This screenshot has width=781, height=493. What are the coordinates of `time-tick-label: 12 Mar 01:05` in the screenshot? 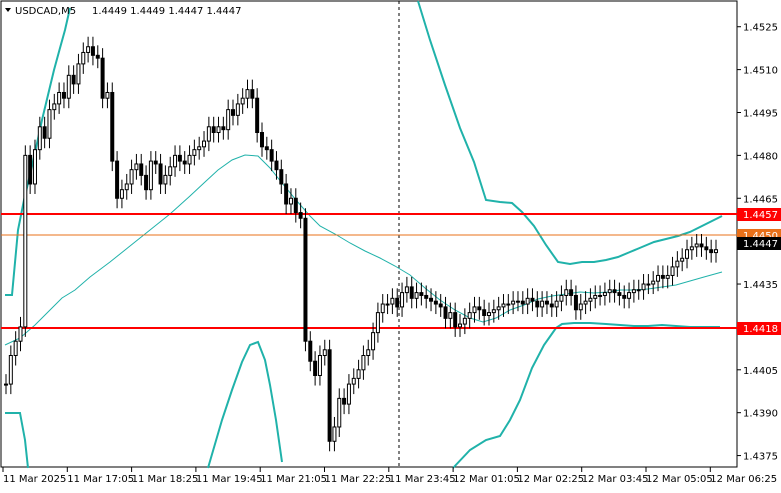 It's located at (486, 479).